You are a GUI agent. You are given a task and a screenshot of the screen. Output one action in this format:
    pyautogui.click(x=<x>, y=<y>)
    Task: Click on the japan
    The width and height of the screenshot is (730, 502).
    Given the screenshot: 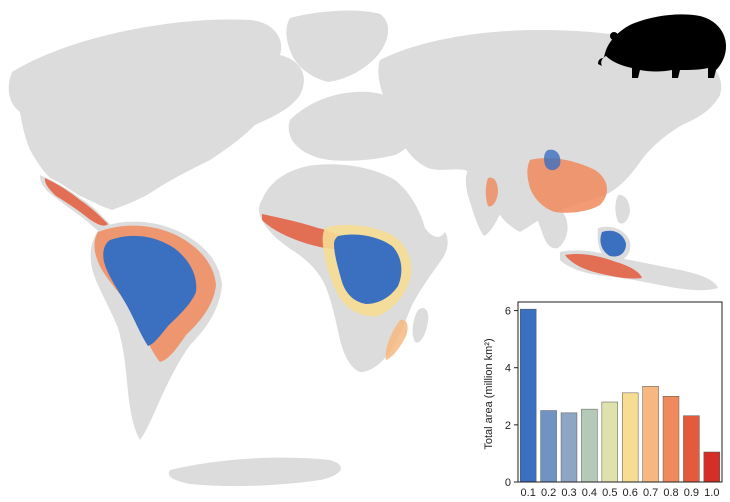 What is the action you would take?
    pyautogui.click(x=642, y=139)
    